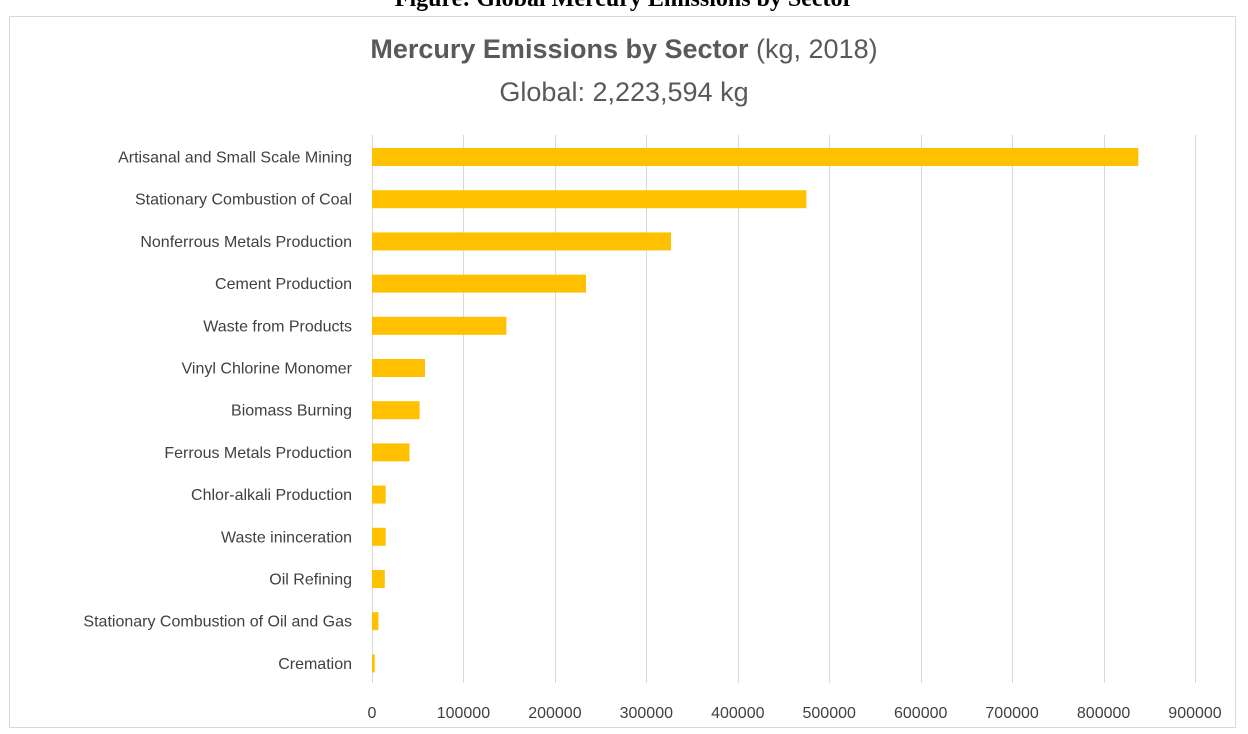 The width and height of the screenshot is (1248, 734). I want to click on x-tick-label: 700000, so click(1011, 713).